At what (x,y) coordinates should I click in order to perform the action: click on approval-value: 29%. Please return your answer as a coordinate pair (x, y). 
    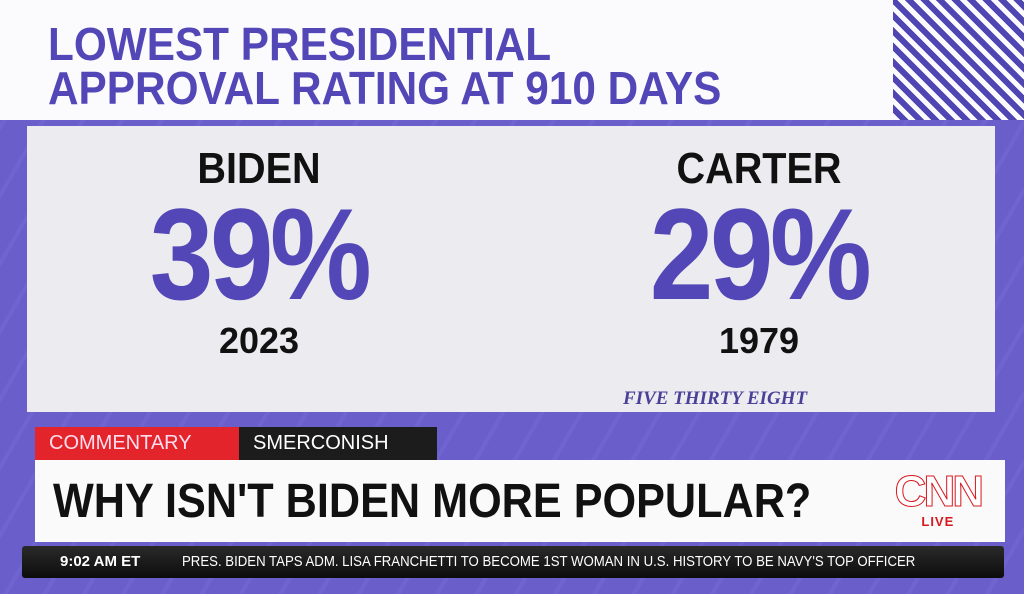
    Looking at the image, I should click on (760, 254).